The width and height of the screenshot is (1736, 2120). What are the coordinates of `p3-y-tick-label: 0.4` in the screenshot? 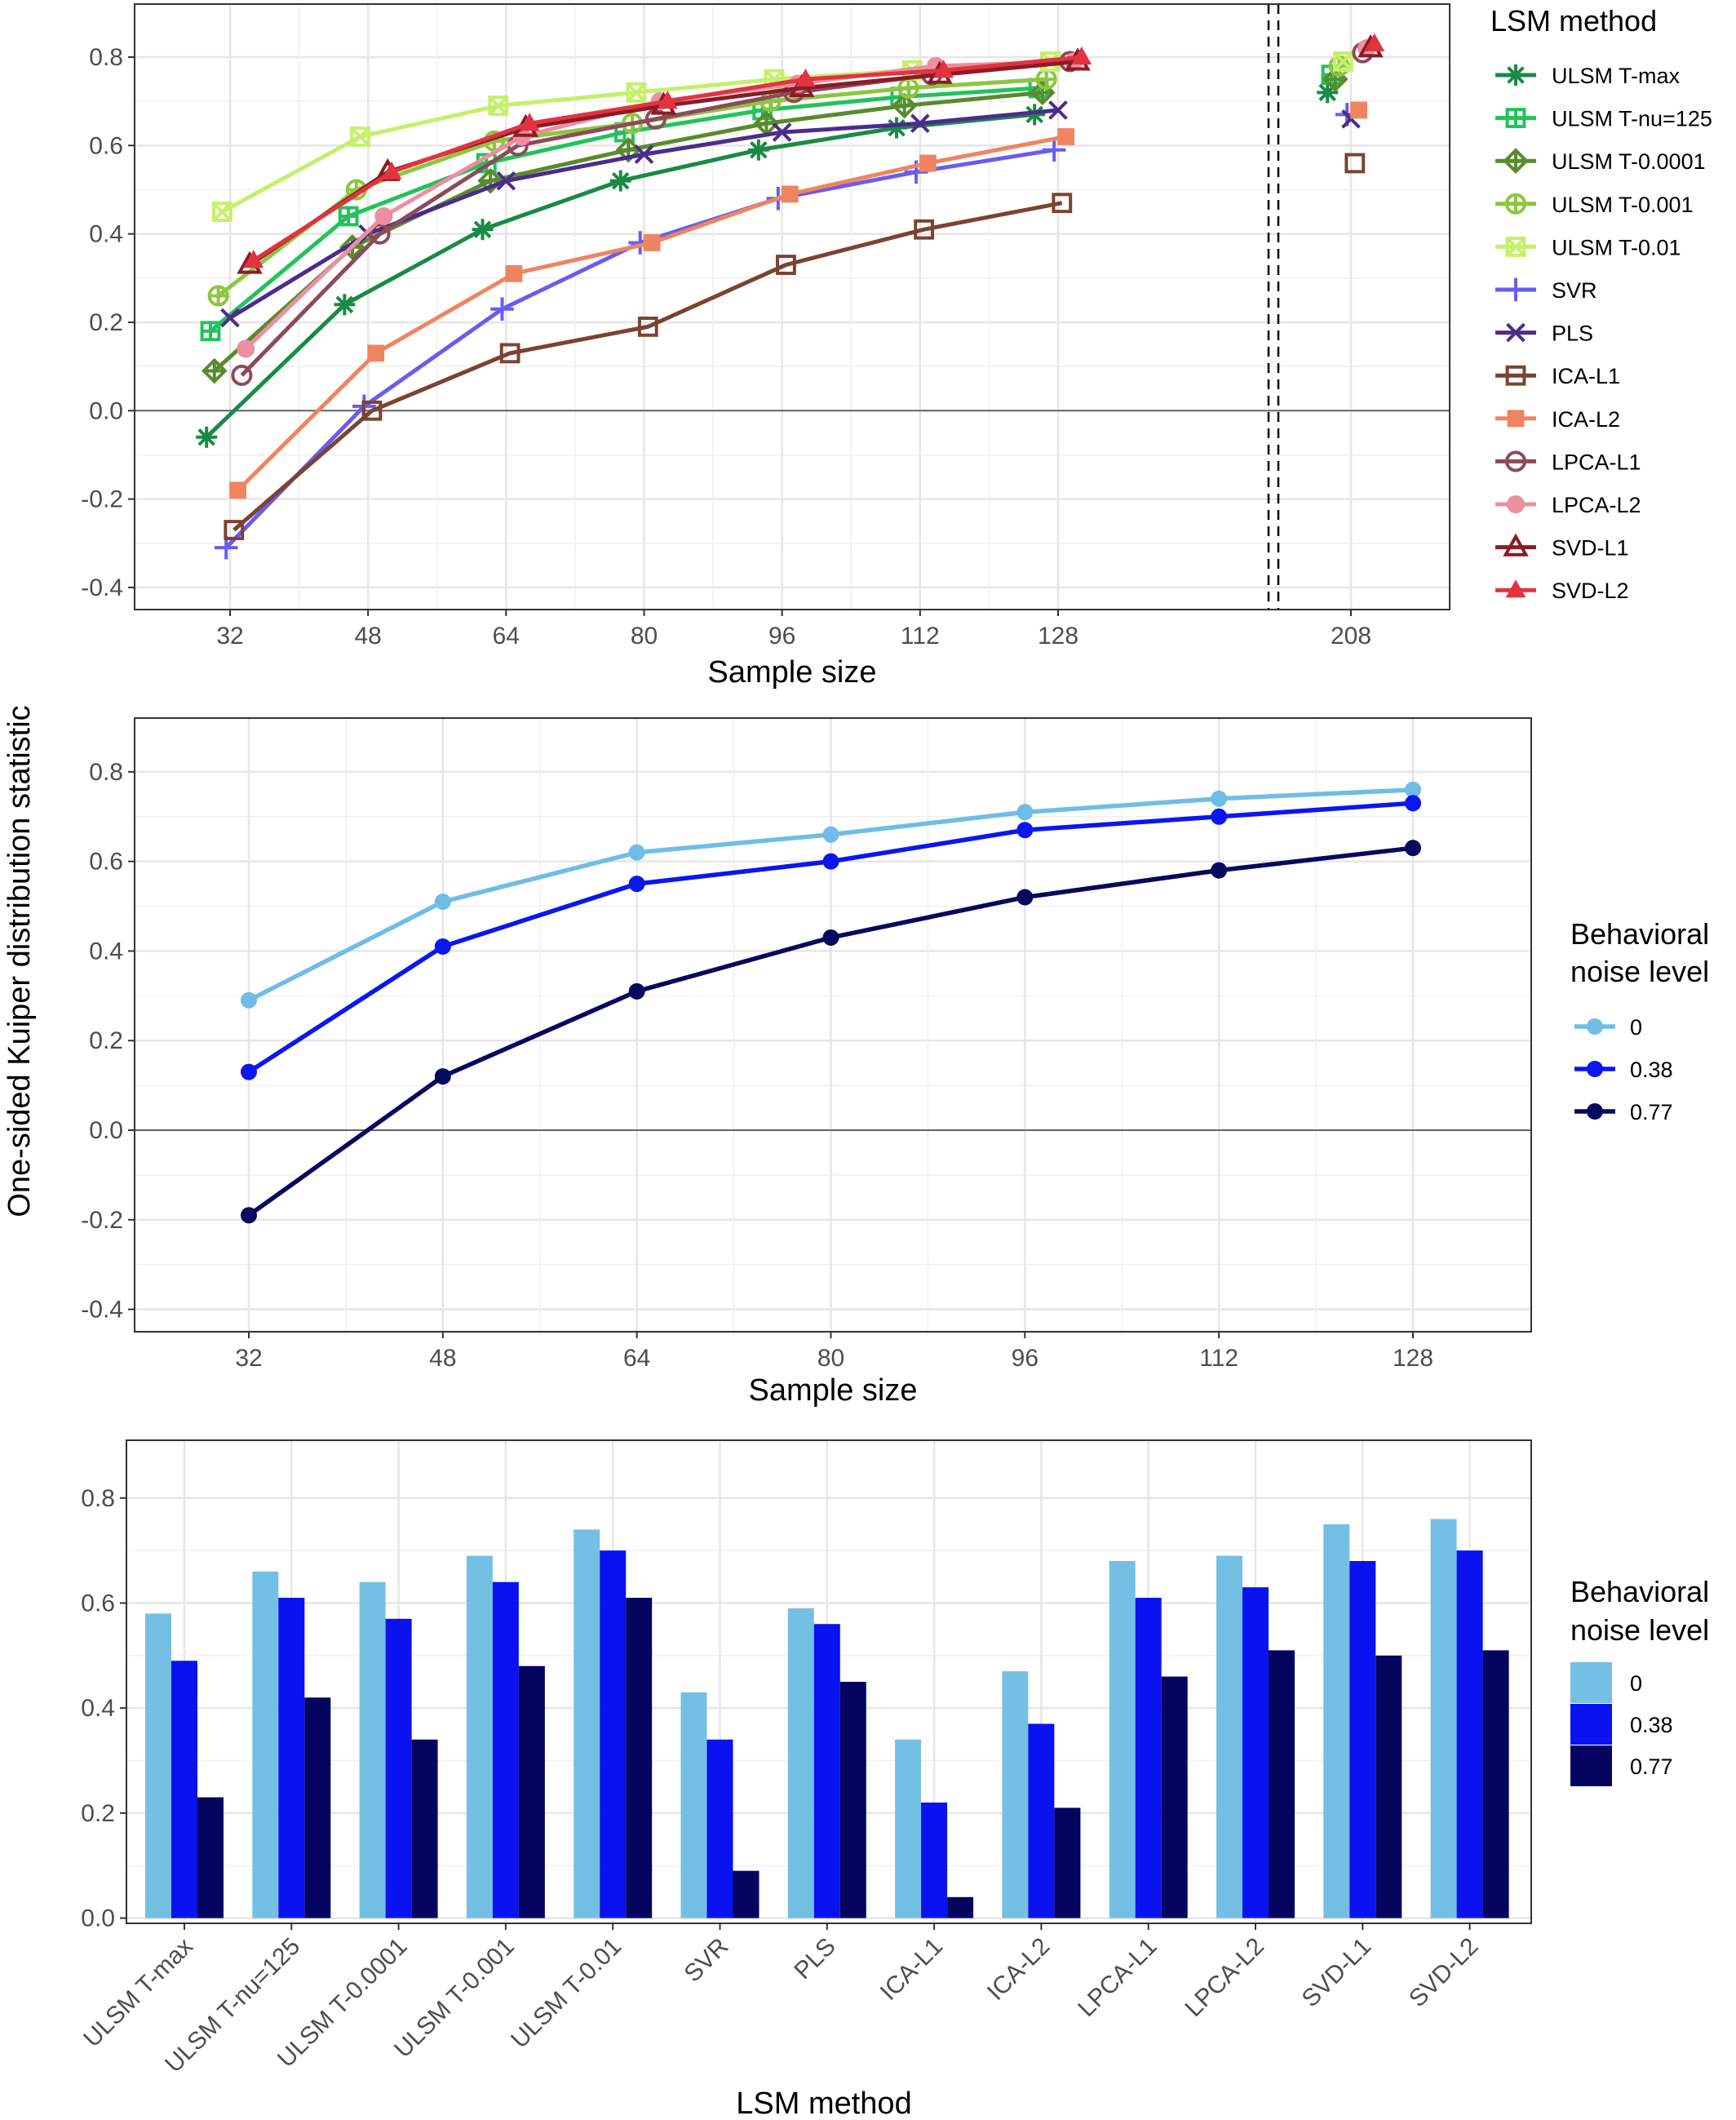 It's located at (98, 1708).